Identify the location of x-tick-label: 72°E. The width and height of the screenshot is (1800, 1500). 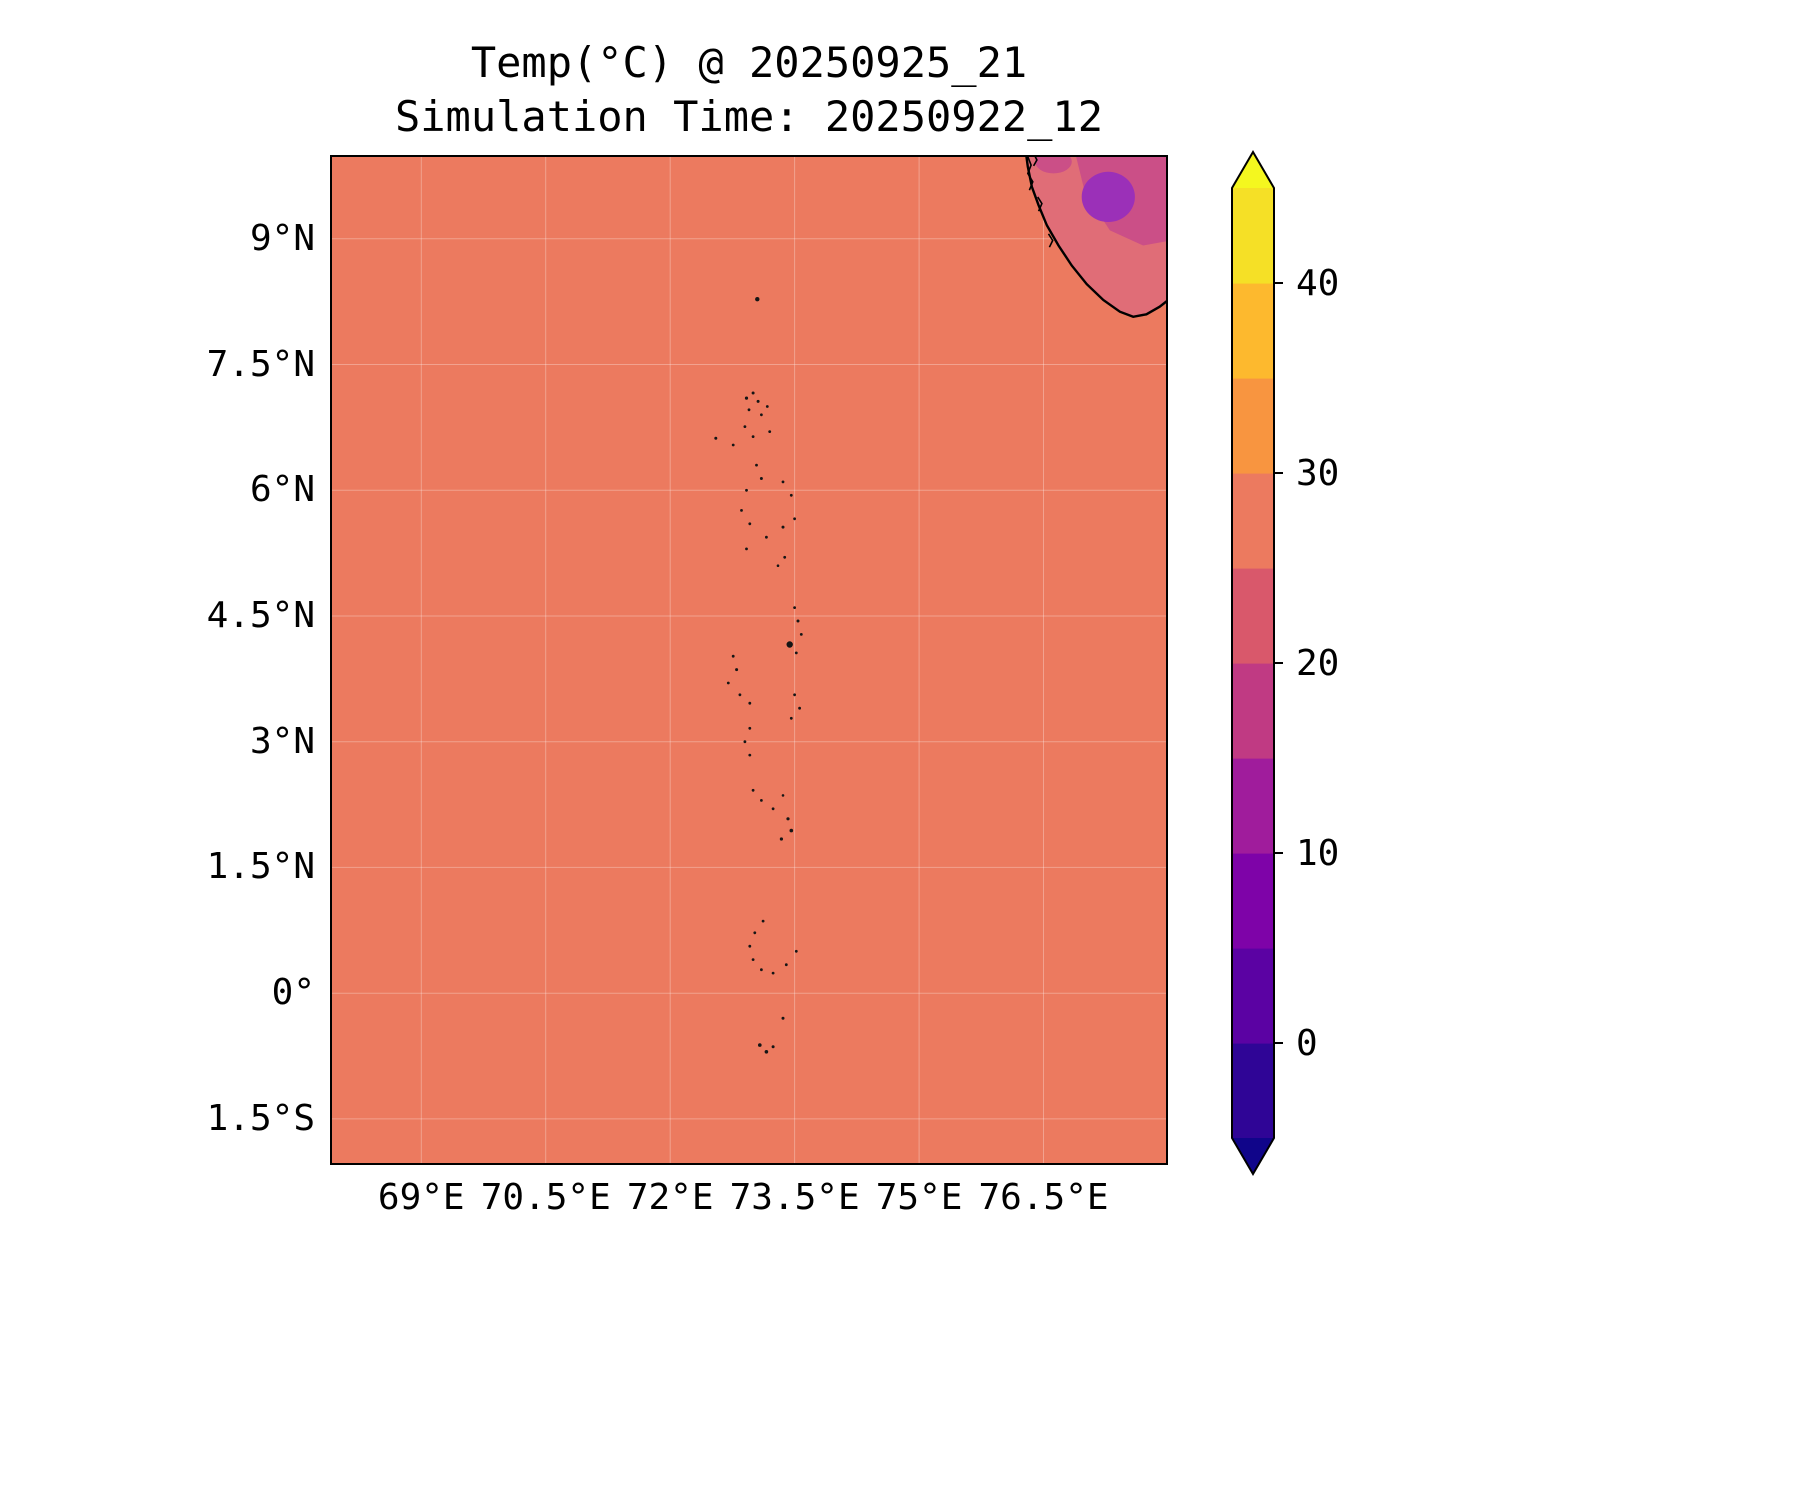
(670, 1197).